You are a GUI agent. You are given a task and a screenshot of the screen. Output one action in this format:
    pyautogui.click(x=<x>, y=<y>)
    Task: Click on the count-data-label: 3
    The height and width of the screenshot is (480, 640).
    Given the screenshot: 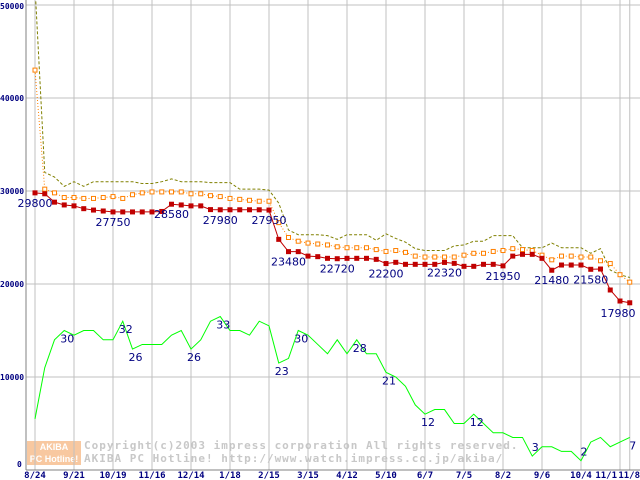 What is the action you would take?
    pyautogui.click(x=535, y=447)
    